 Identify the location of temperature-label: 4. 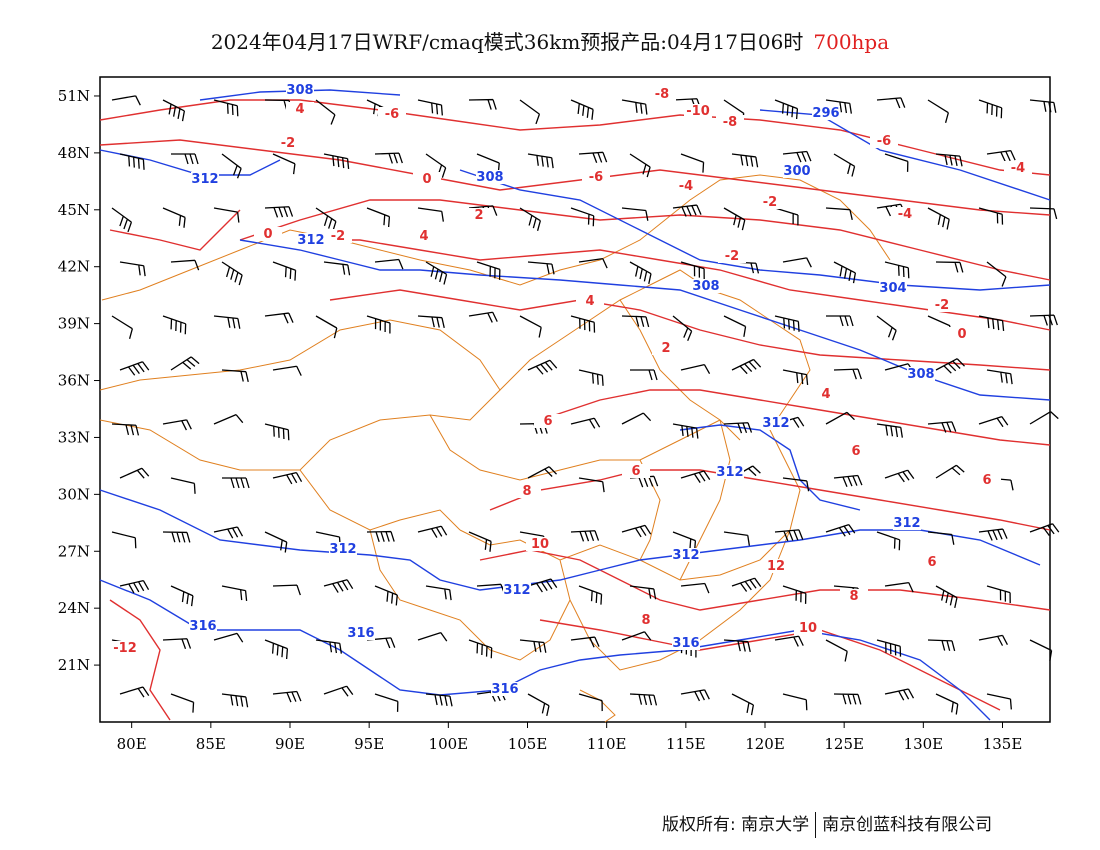
(825, 394).